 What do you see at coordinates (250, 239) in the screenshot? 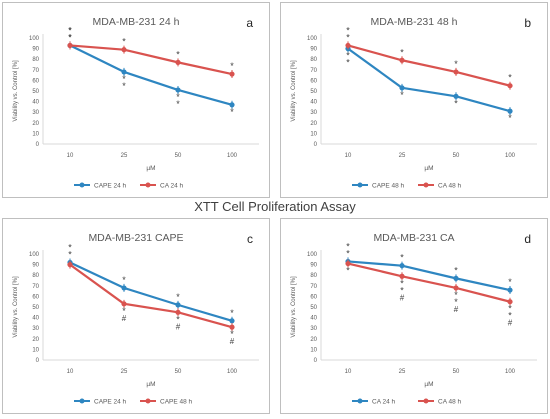
I see `panel-letter: c` at bounding box center [250, 239].